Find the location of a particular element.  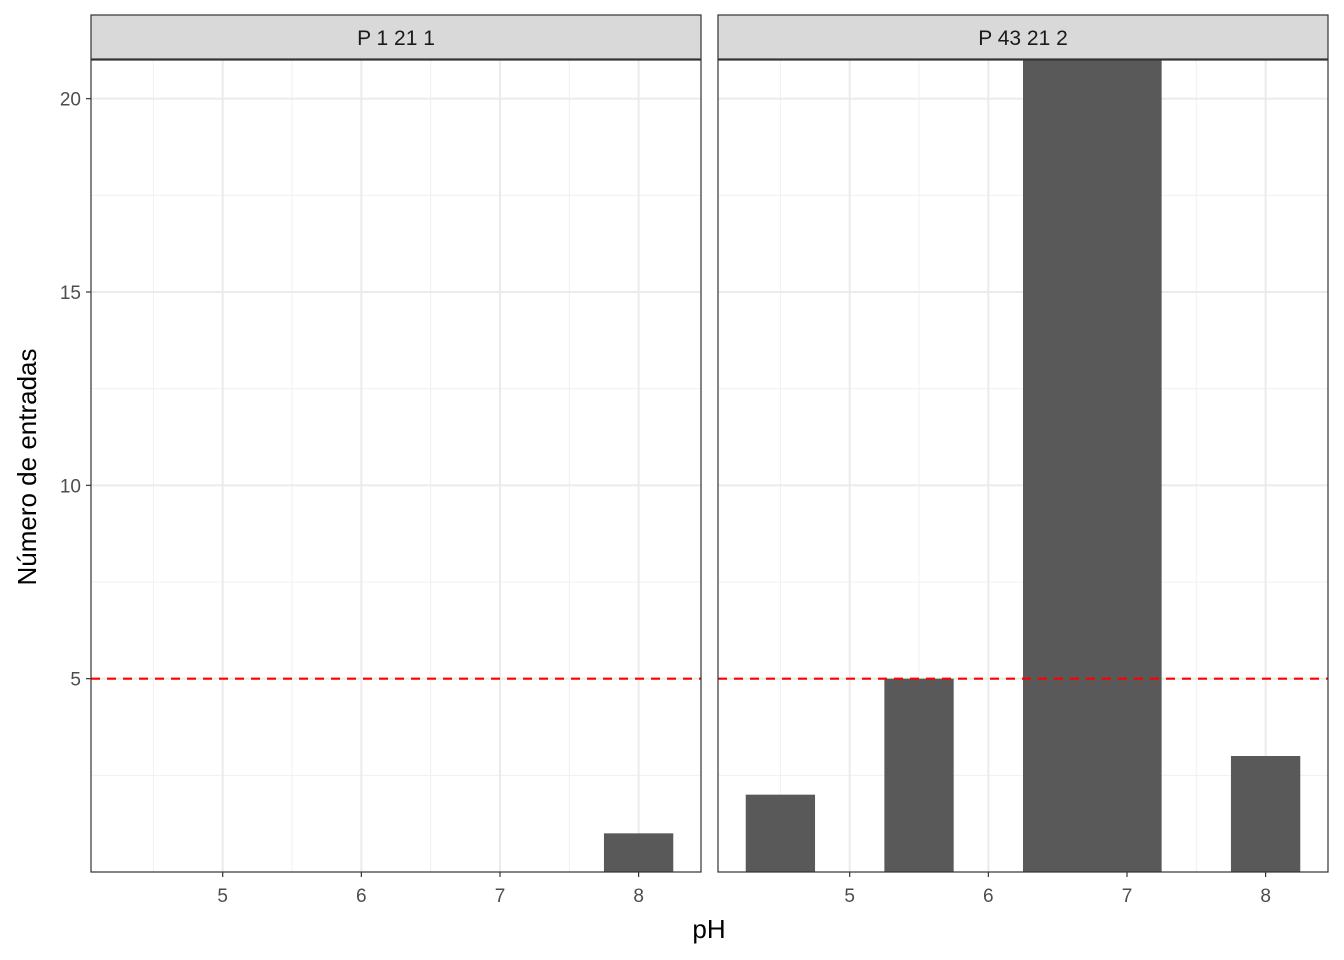

y-tick-label: 20 is located at coordinates (70, 100).